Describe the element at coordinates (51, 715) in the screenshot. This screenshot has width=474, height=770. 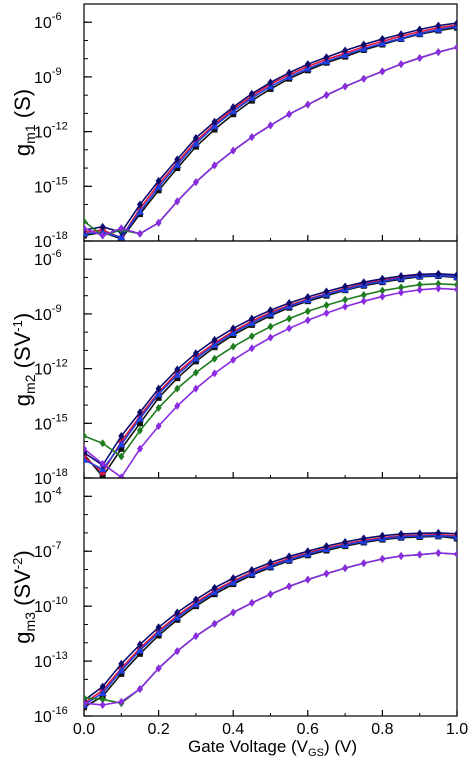
I see `y-tick-label: 10⁻¹⁶` at that location.